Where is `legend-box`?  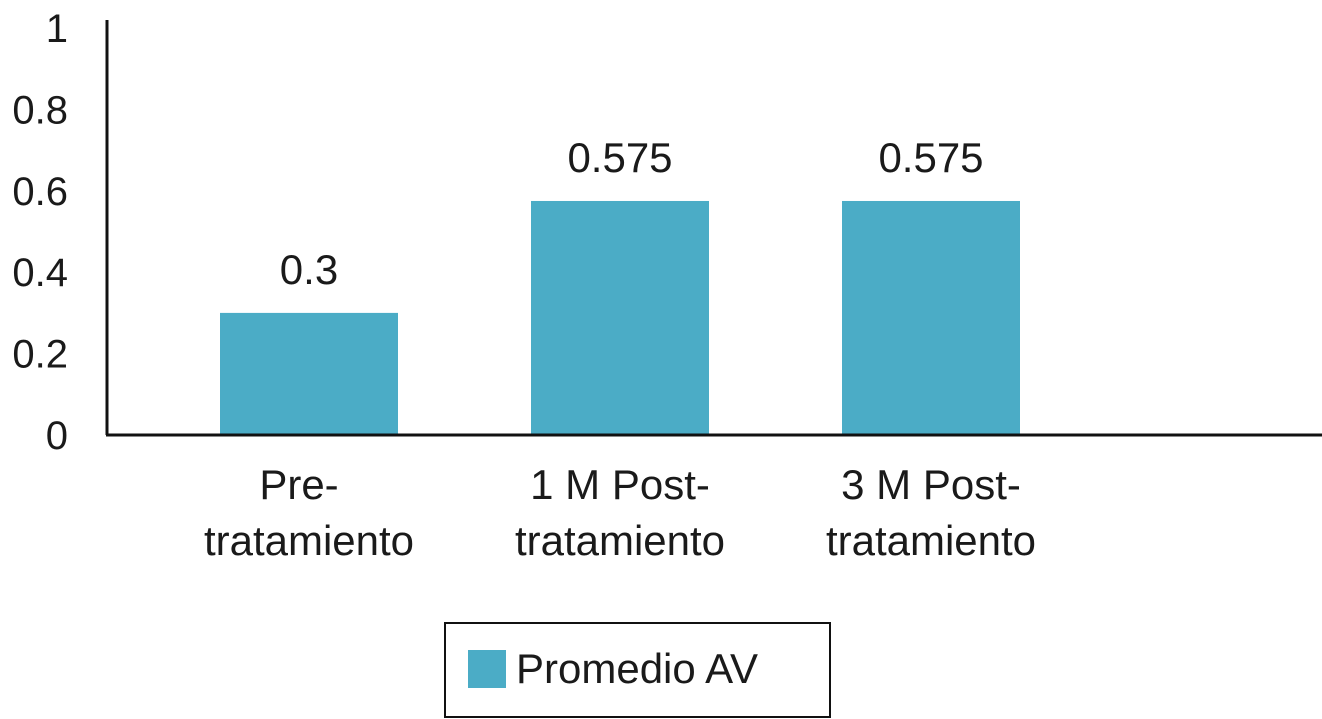 legend-box is located at coordinates (637, 670).